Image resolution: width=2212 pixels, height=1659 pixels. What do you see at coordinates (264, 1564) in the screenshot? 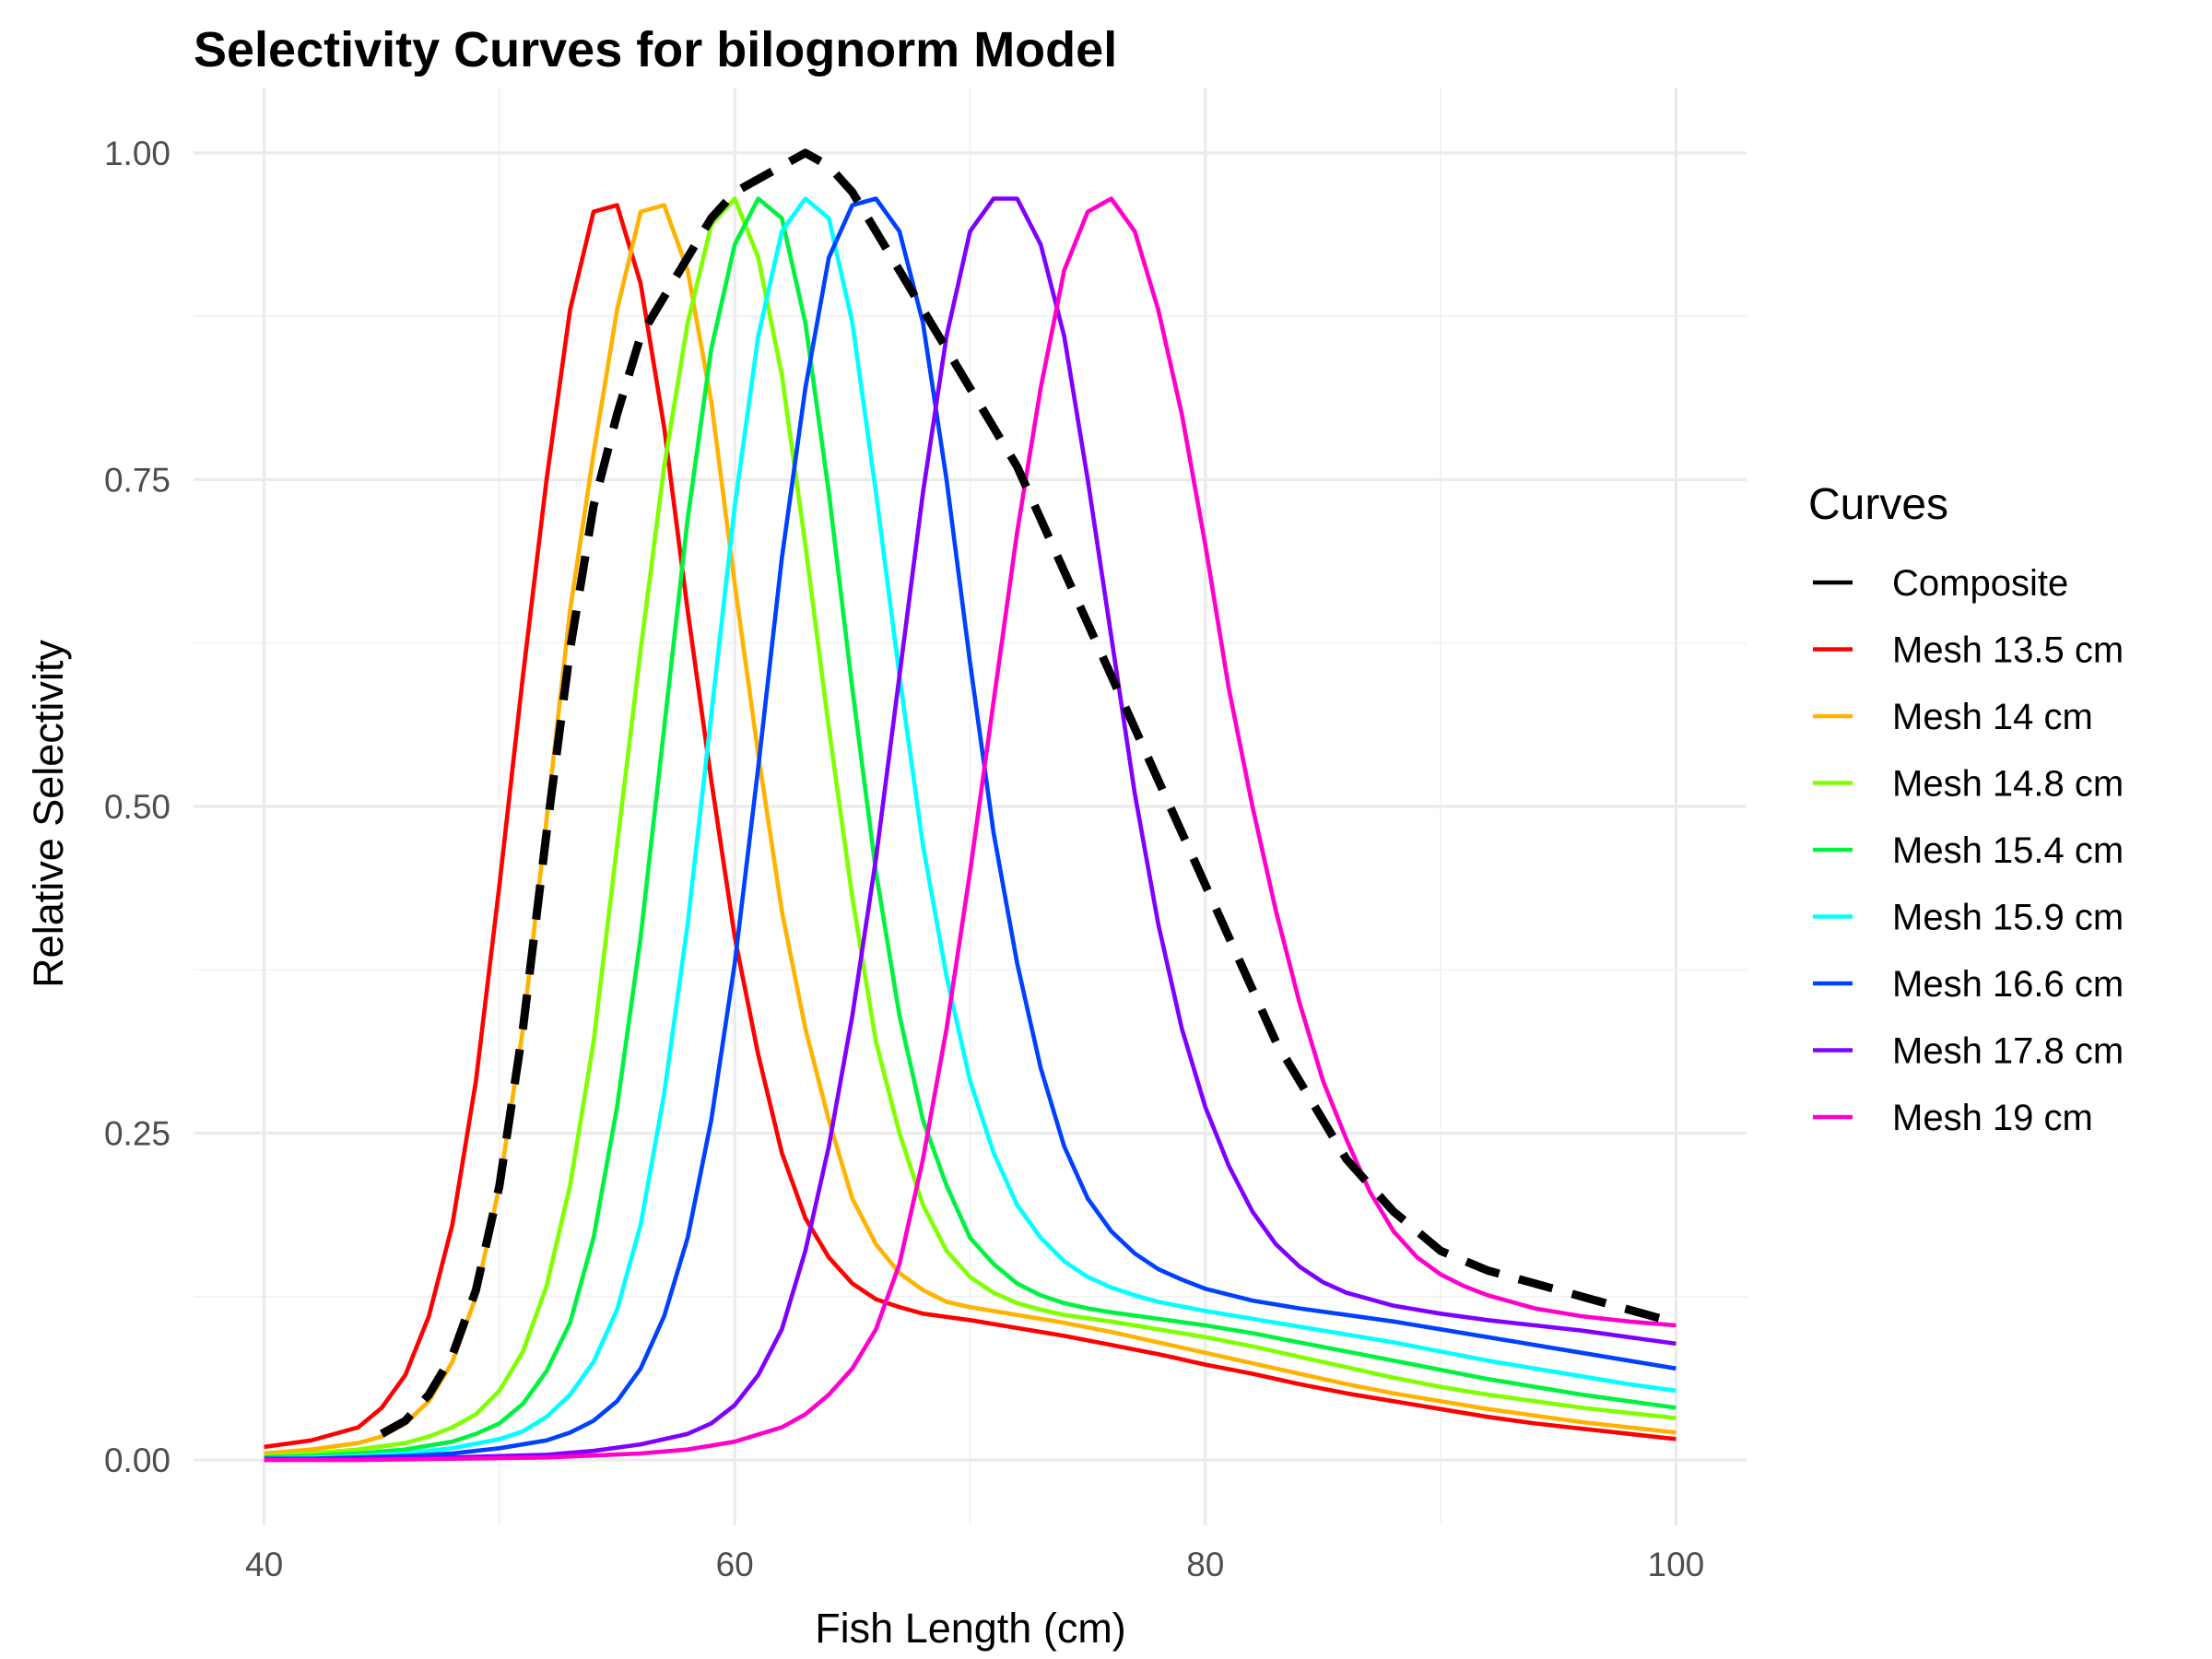
I see `x-tick-label: 40` at bounding box center [264, 1564].